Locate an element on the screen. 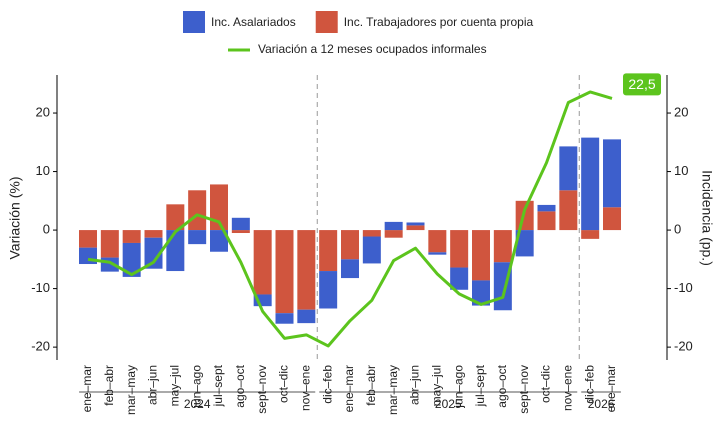  y-tick-label: -10 is located at coordinates (40, 287).